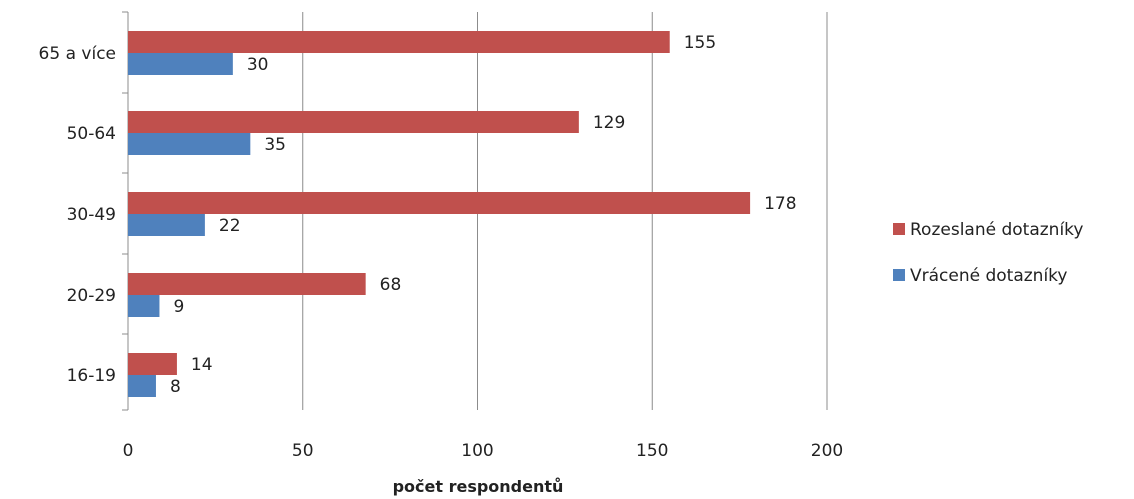 Image resolution: width=1134 pixels, height=499 pixels. Describe the element at coordinates (700, 43) in the screenshot. I see `data-label-sent-0: 155` at that location.